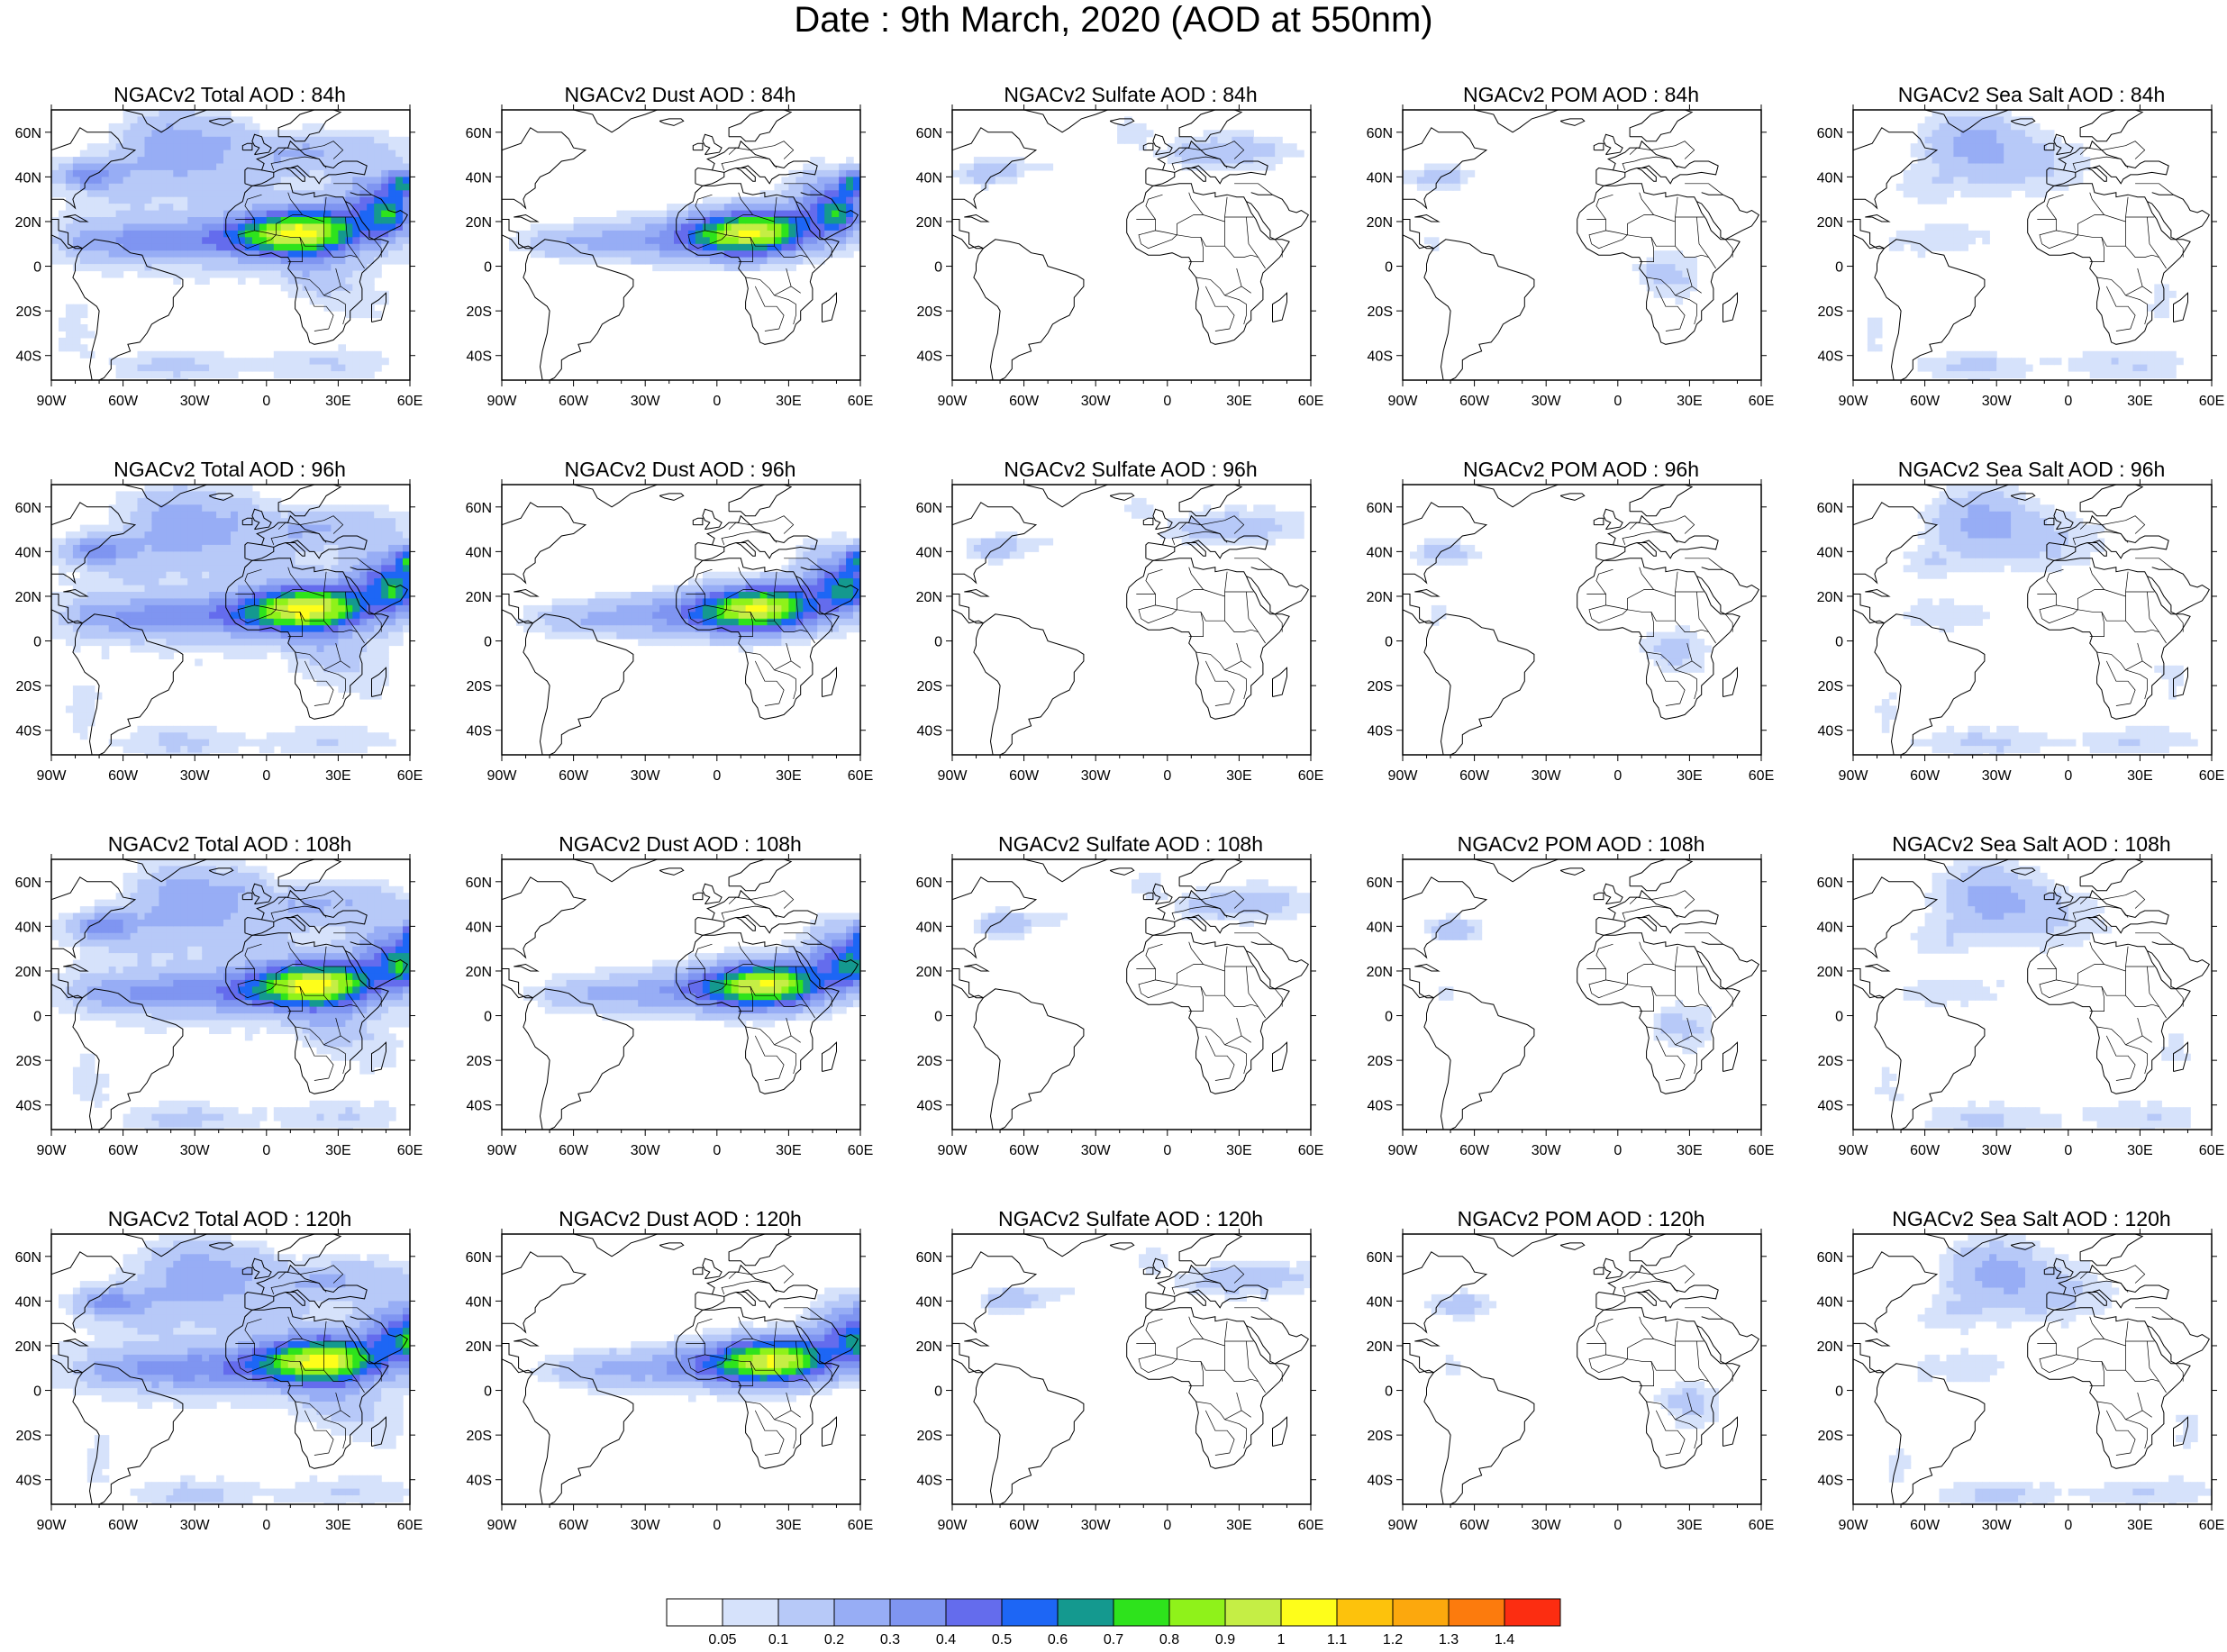 The image size is (2227, 1652). I want to click on panel-title: NGACv2 Total AOD : 108h, so click(230, 844).